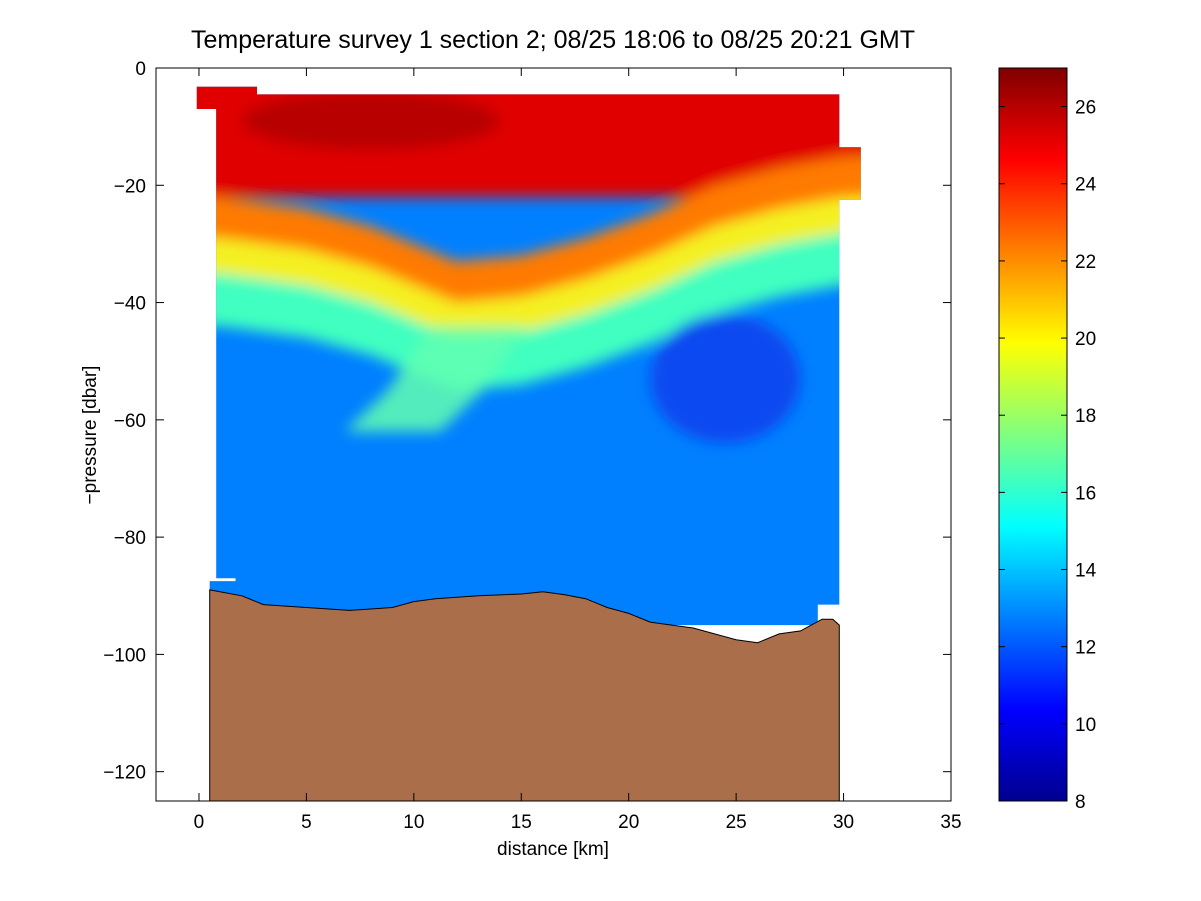  What do you see at coordinates (1085, 339) in the screenshot?
I see `colorbar-tick-label: 20` at bounding box center [1085, 339].